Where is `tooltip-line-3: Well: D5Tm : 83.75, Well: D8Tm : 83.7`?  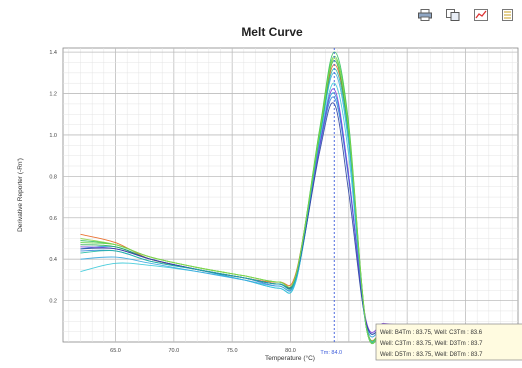 tooltip-line-3: Well: D5Tm : 83.75, Well: D8Tm : 83.7 is located at coordinates (431, 355).